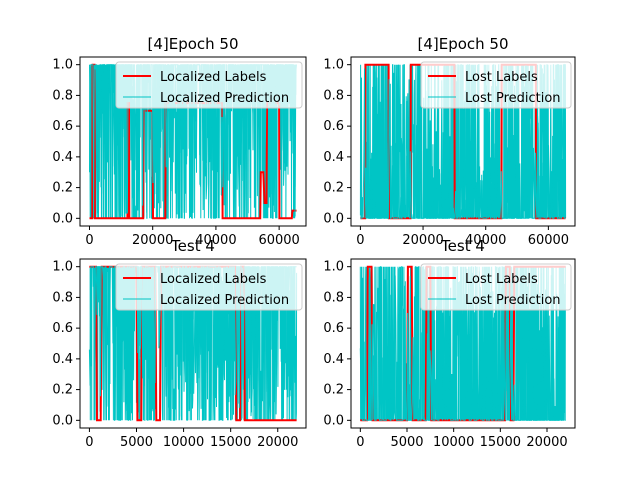 This screenshot has height=480, width=640. I want to click on series-line-prediction-overlay, so click(462, 344).